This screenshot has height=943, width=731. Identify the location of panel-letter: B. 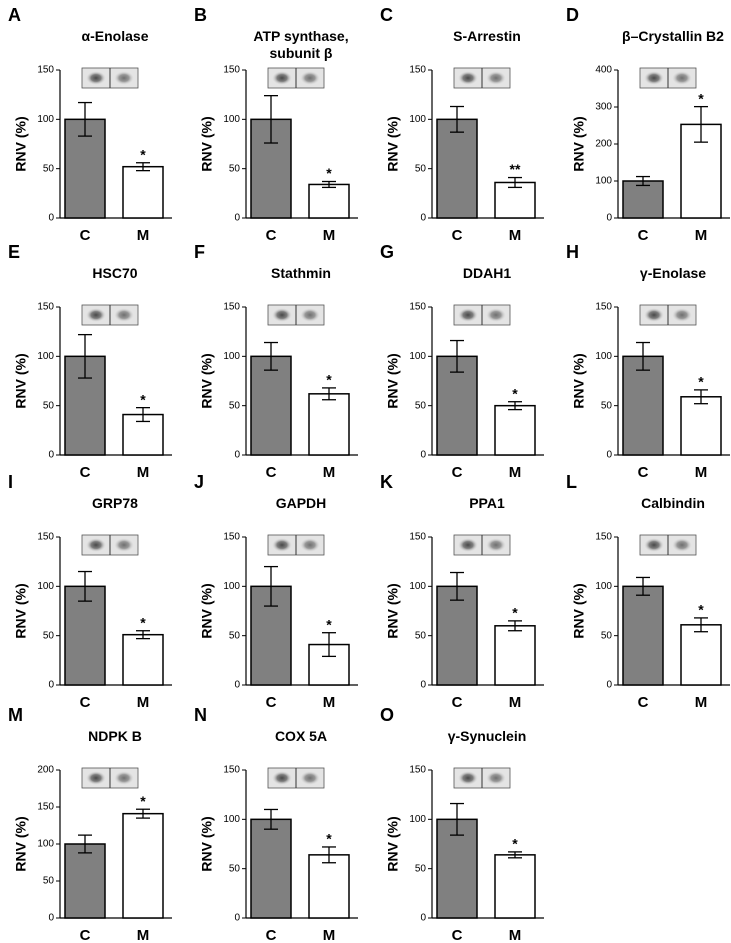
(200, 15).